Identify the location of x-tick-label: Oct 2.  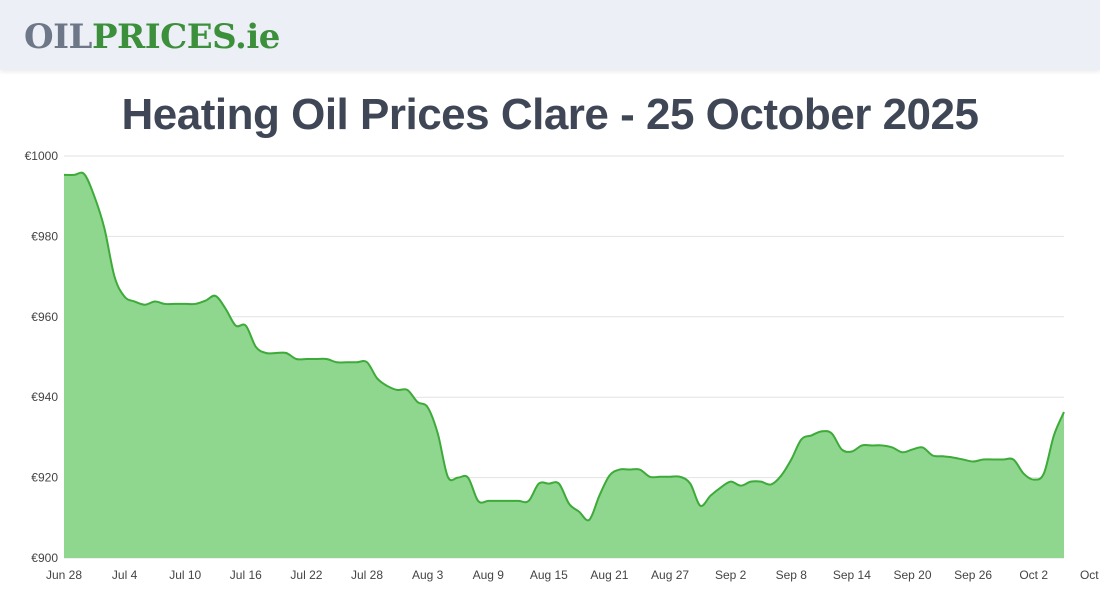
(1033, 575).